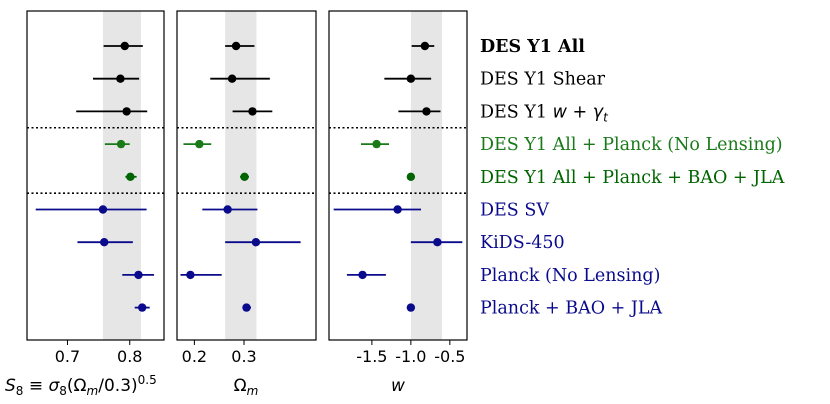  What do you see at coordinates (194, 356) in the screenshot?
I see `x-tick-label: 0.2` at bounding box center [194, 356].